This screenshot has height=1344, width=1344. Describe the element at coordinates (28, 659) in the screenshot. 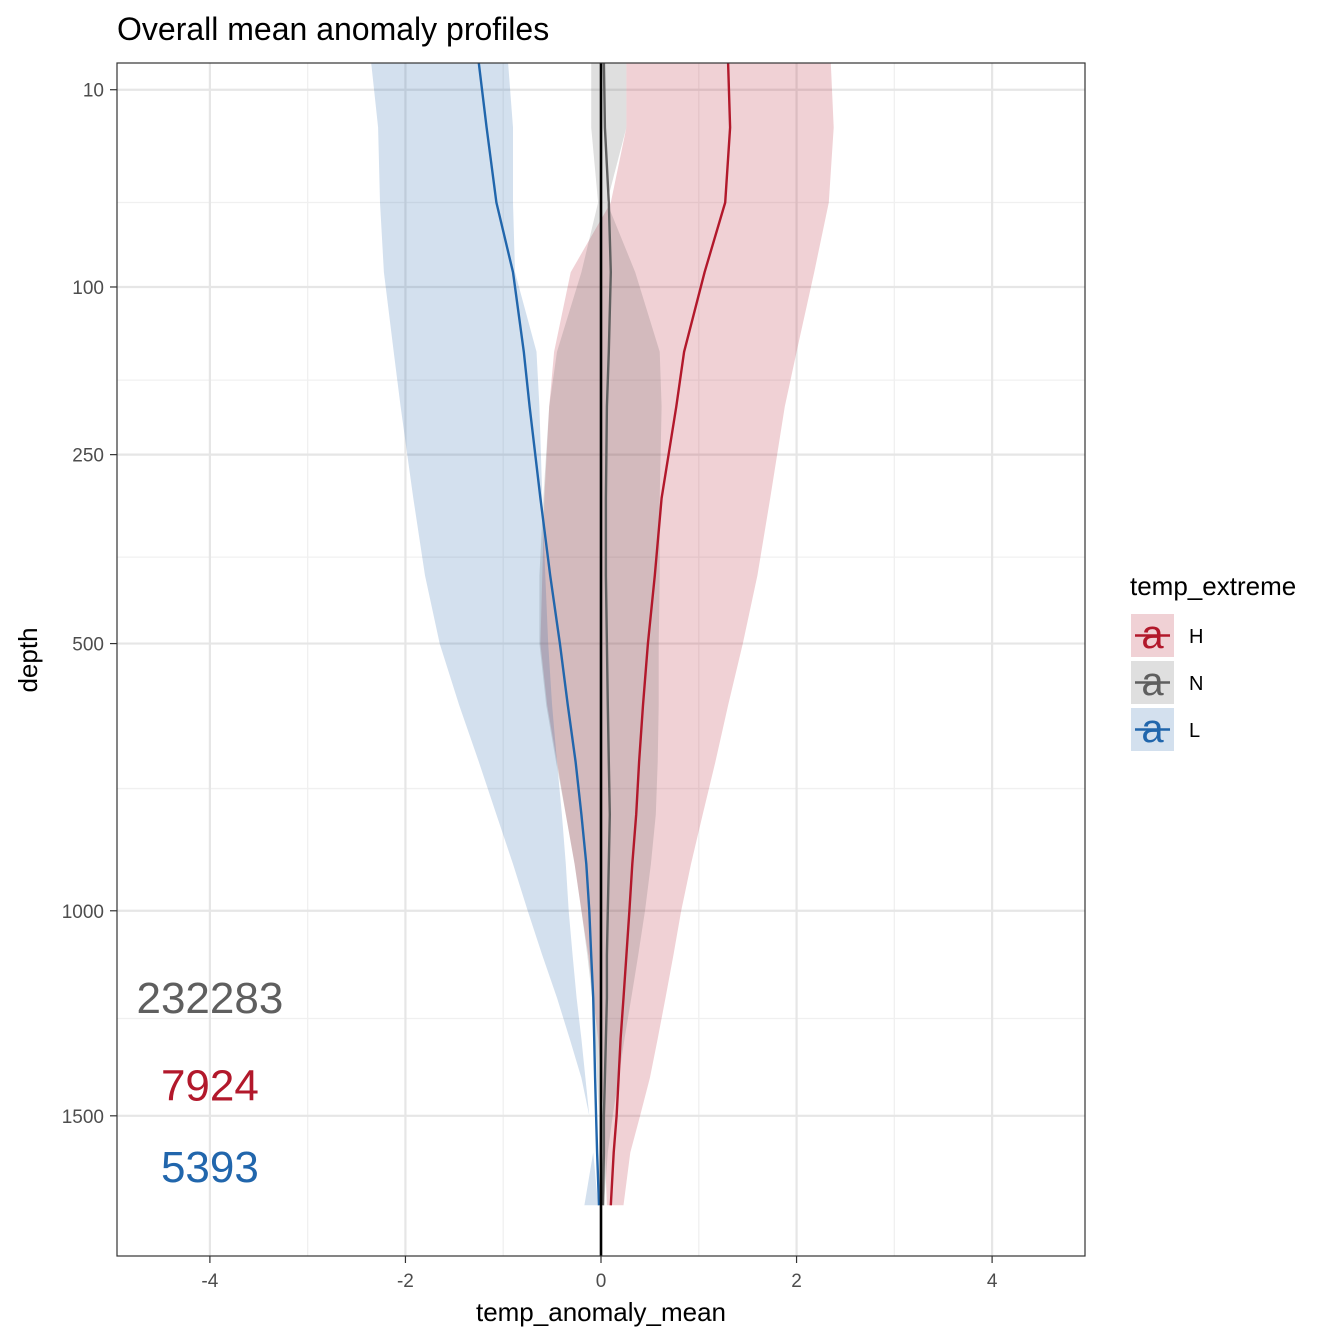

I see `y-axis-title: depth` at that location.